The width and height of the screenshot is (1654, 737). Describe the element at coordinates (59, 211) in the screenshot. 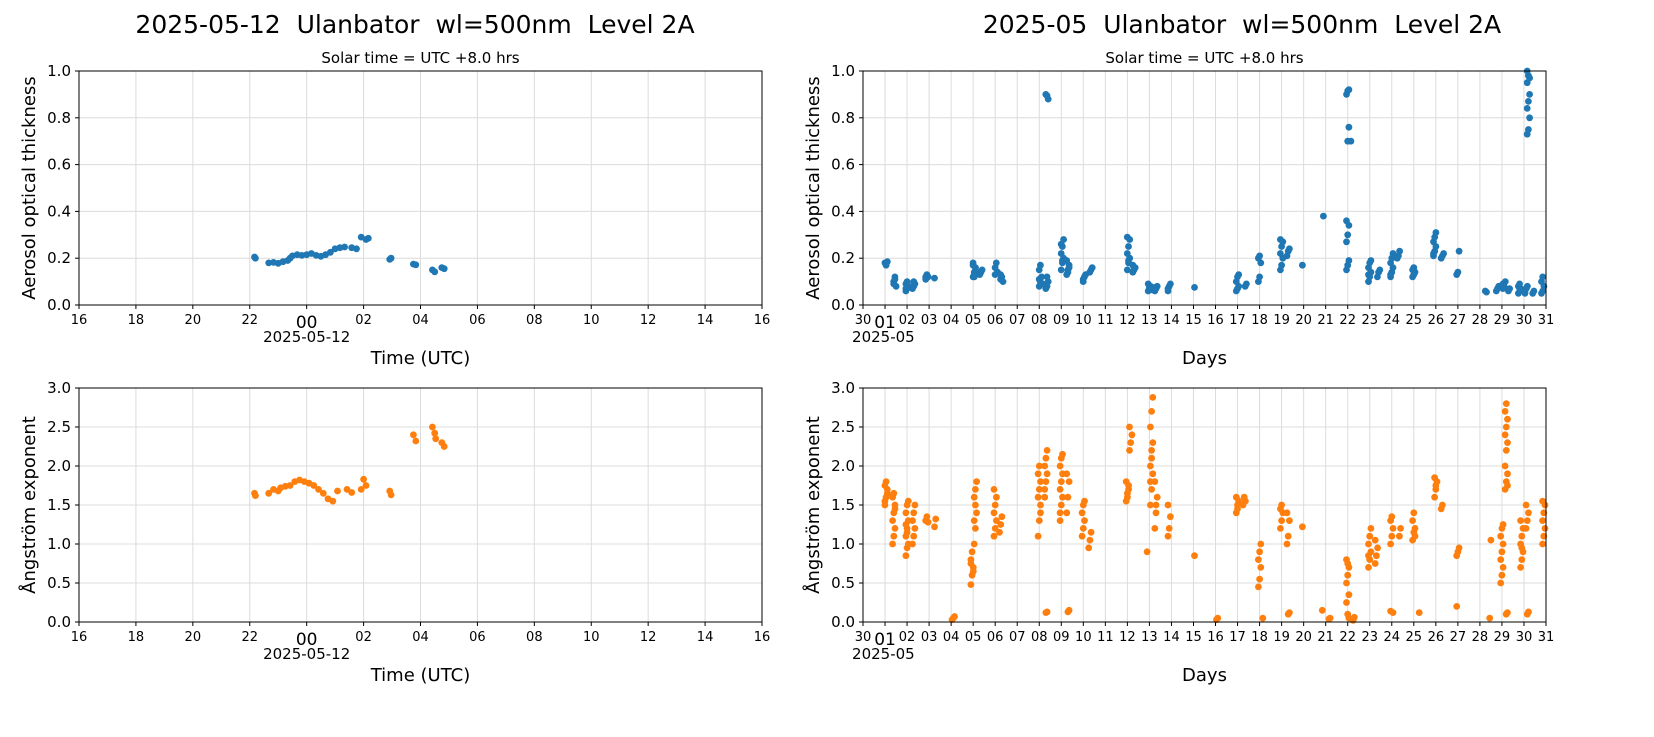

I see `y-tick-label: 0.4` at that location.